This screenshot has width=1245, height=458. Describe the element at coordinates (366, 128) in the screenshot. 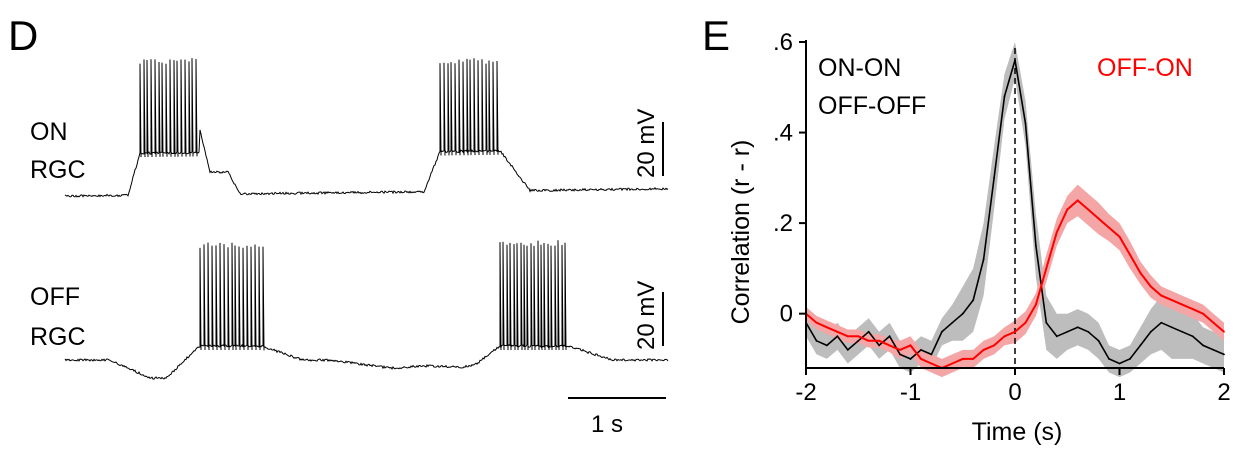

I see `on-rgc-trace` at that location.